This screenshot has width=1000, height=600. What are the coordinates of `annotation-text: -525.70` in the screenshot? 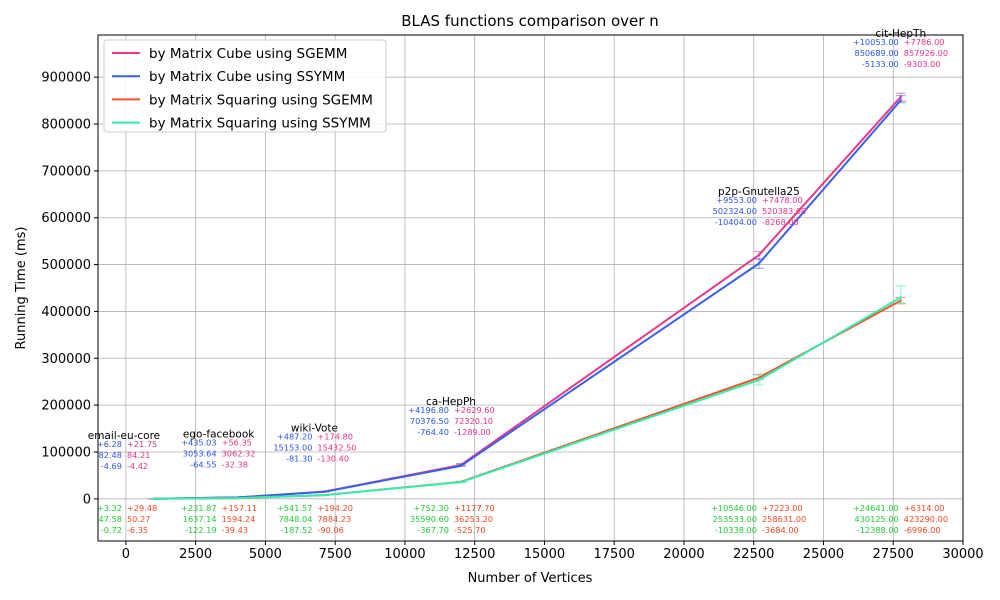 It's located at (470, 530).